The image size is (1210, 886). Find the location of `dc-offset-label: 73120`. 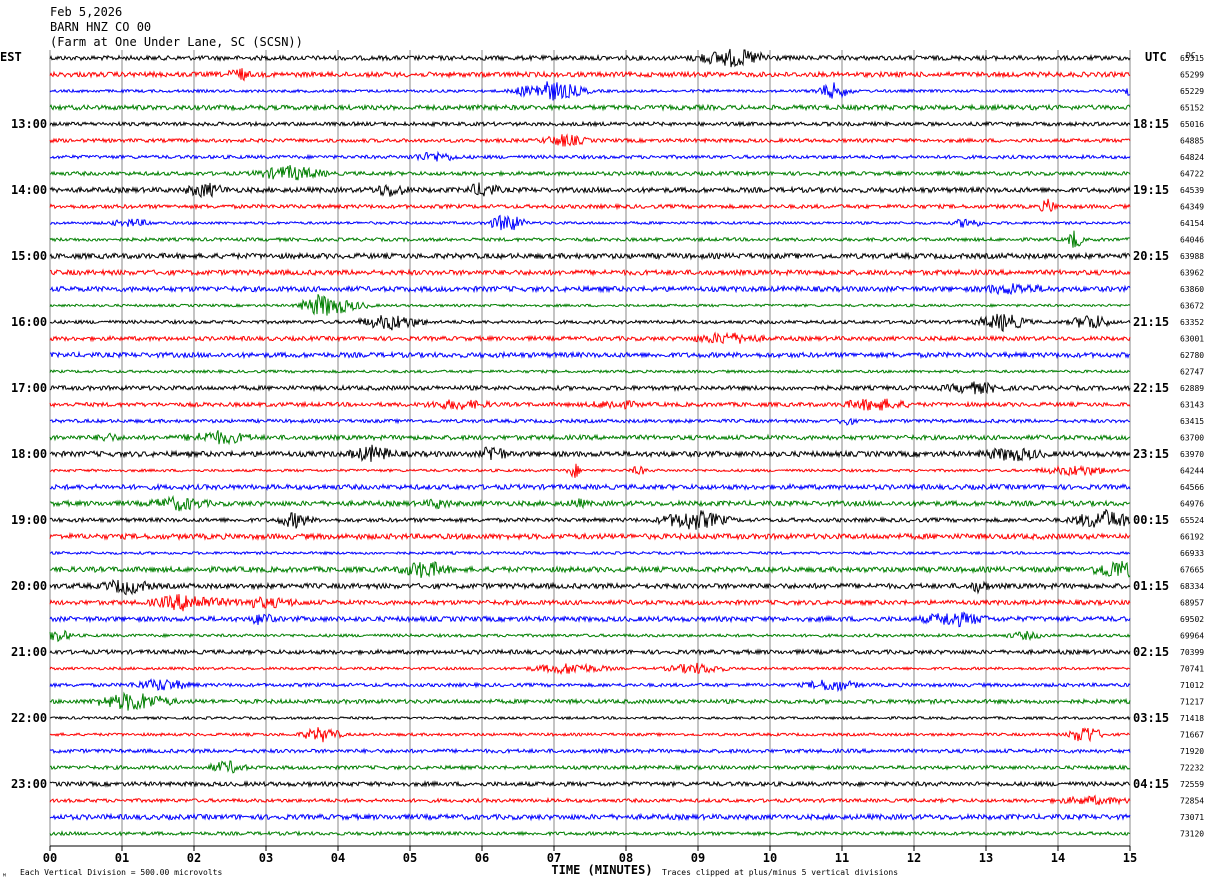

dc-offset-label: 73120 is located at coordinates (1192, 834).